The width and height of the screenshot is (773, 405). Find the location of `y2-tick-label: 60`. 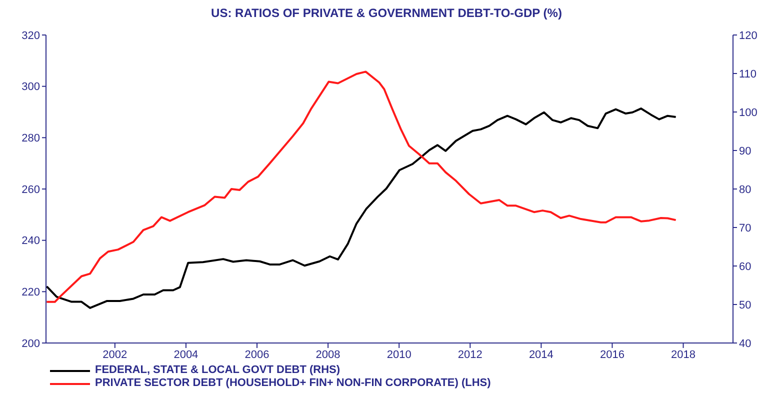

y2-tick-label: 60 is located at coordinates (745, 266).